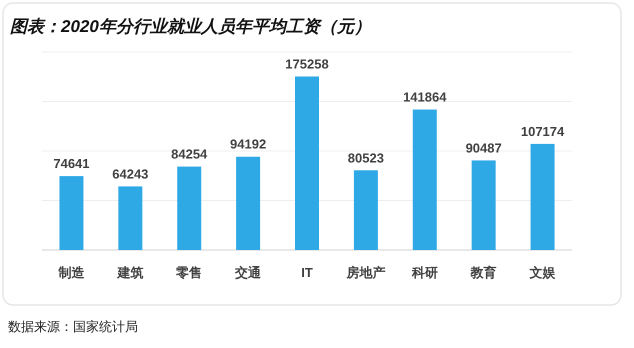  I want to click on data-label: 94192, so click(248, 144).